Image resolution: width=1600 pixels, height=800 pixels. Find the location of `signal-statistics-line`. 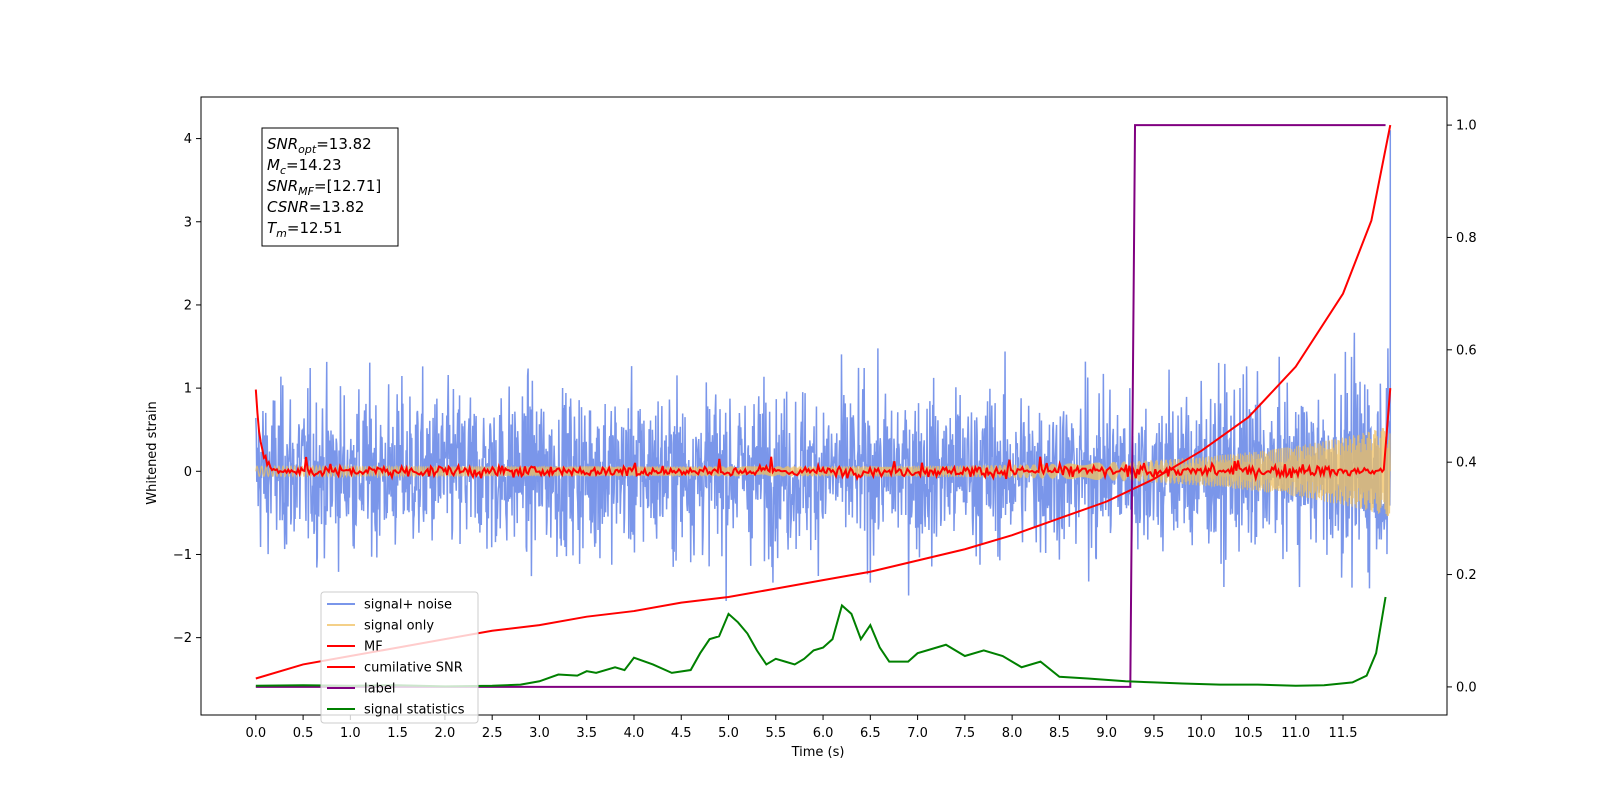

signal-statistics-line is located at coordinates (821, 642).